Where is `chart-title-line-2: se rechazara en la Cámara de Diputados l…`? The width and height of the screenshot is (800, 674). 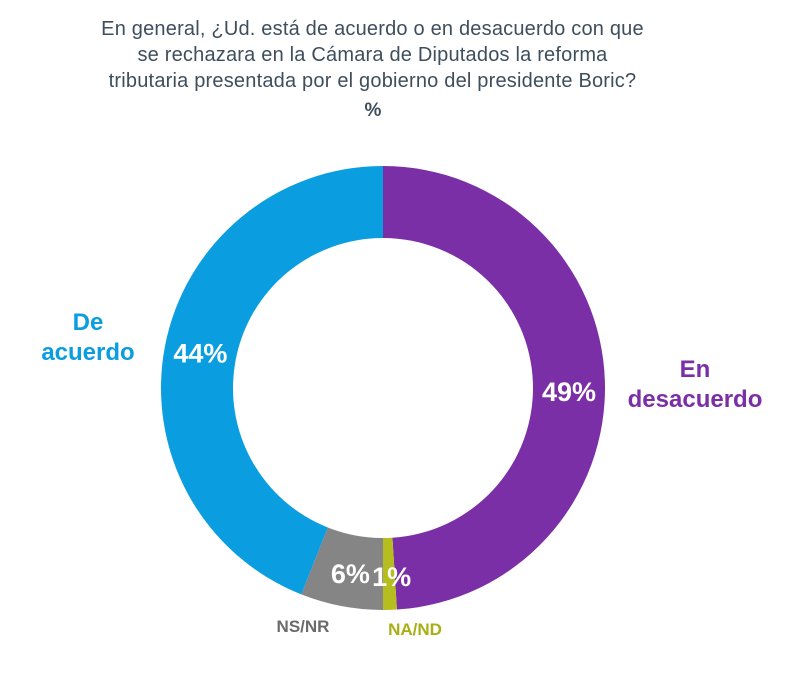 chart-title-line-2: se rechazara en la Cámara de Diputados l… is located at coordinates (372, 55).